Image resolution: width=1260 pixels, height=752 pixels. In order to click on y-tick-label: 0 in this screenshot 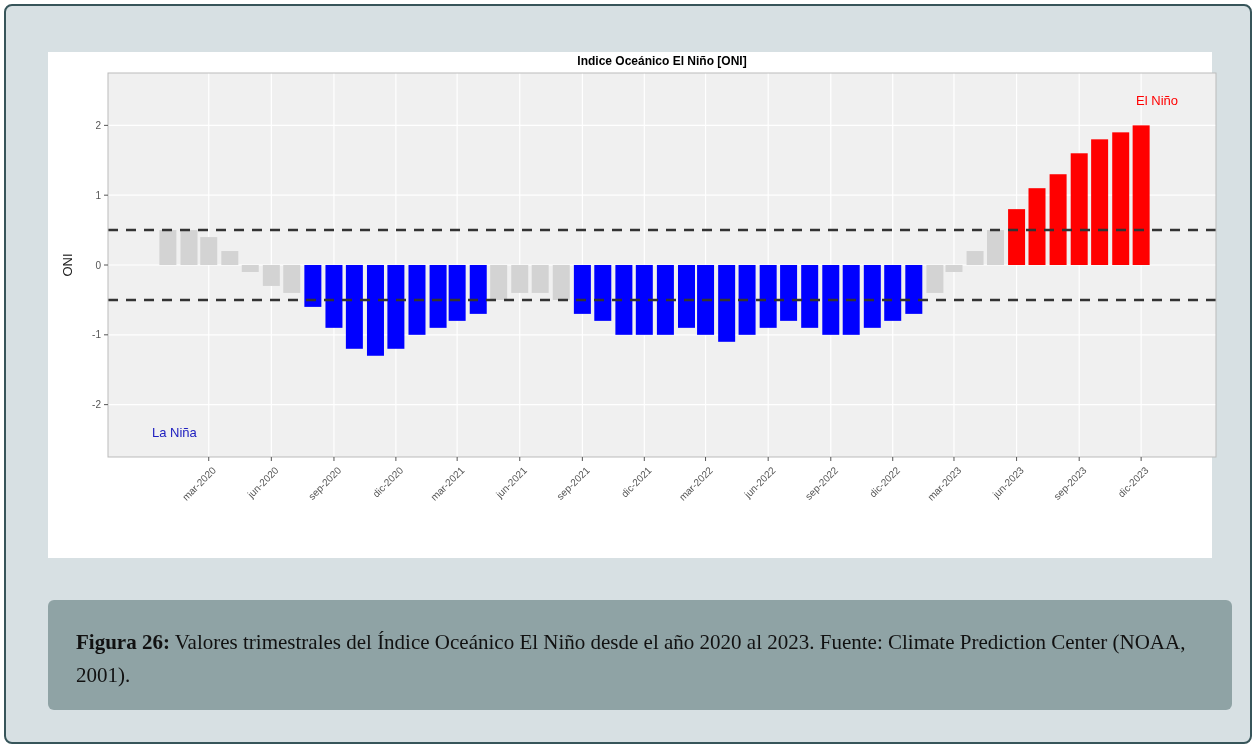, I will do `click(98, 265)`.